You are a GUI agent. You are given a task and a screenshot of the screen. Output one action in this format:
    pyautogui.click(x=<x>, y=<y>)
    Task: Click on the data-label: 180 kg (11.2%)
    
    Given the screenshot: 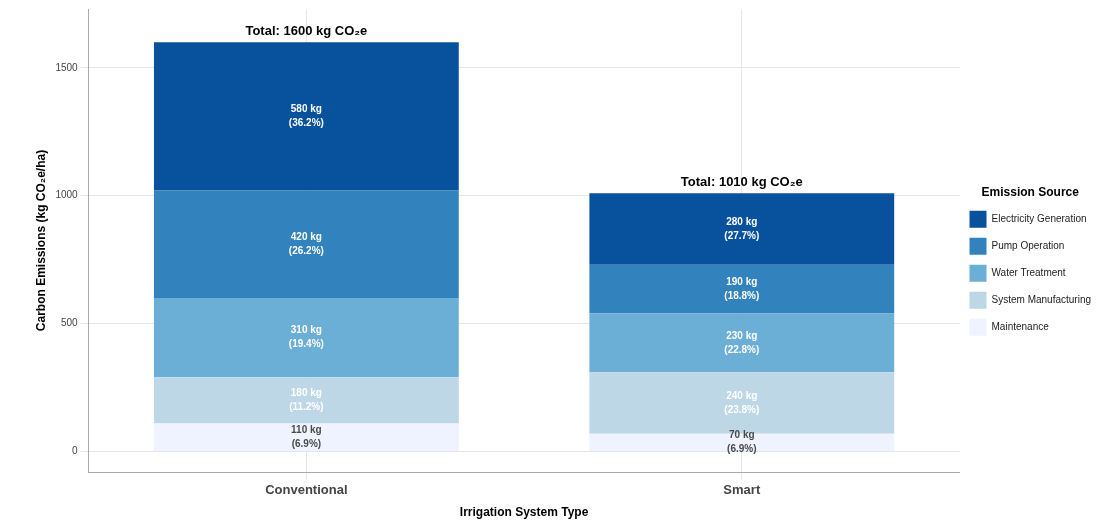 What is the action you would take?
    pyautogui.click(x=306, y=400)
    